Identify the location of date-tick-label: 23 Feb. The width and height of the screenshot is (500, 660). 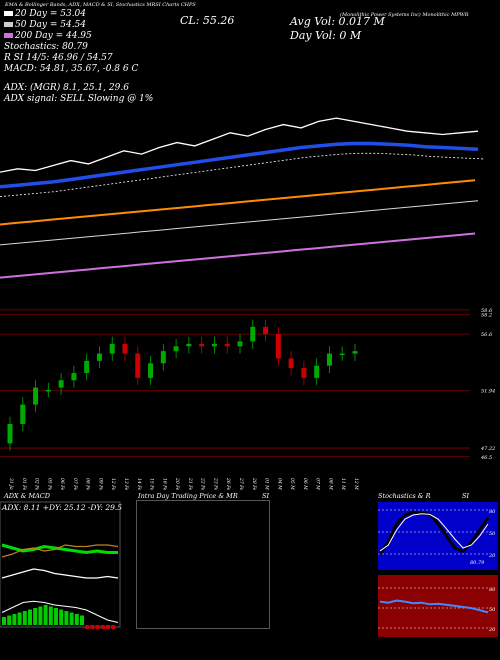
(215, 483).